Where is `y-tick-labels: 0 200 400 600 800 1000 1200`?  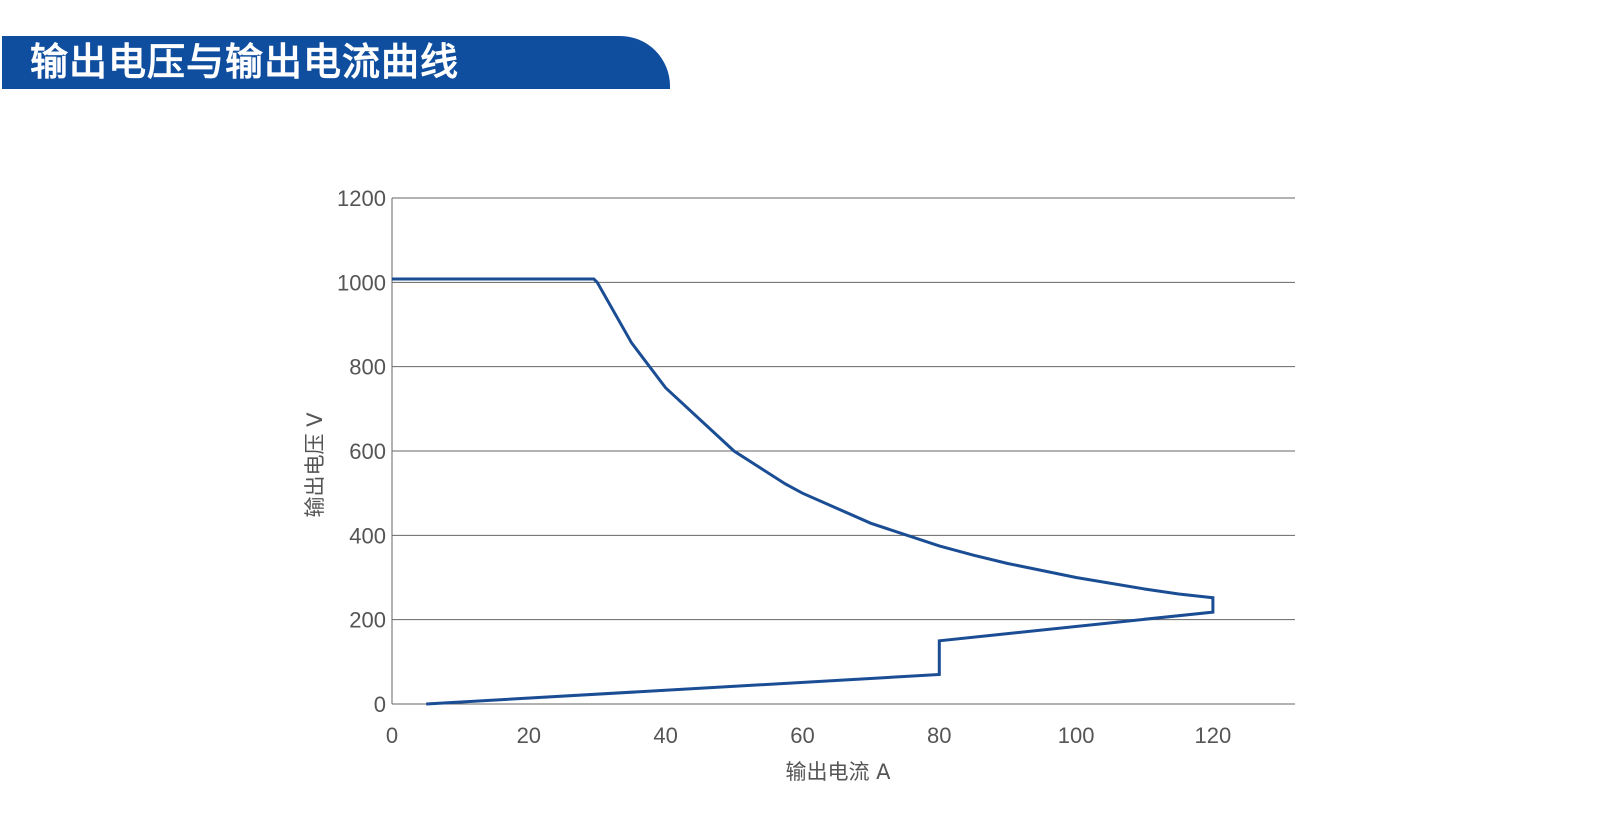
y-tick-labels: 0 200 400 600 800 1000 1200 is located at coordinates (361, 451).